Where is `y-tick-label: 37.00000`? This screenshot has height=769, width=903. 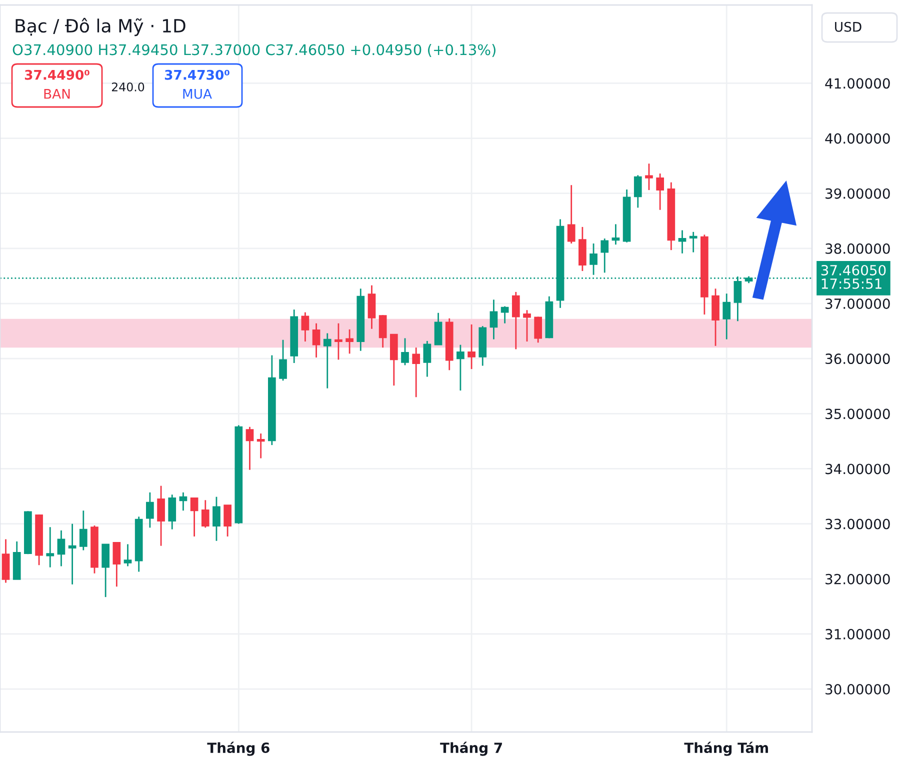 y-tick-label: 37.00000 is located at coordinates (858, 303).